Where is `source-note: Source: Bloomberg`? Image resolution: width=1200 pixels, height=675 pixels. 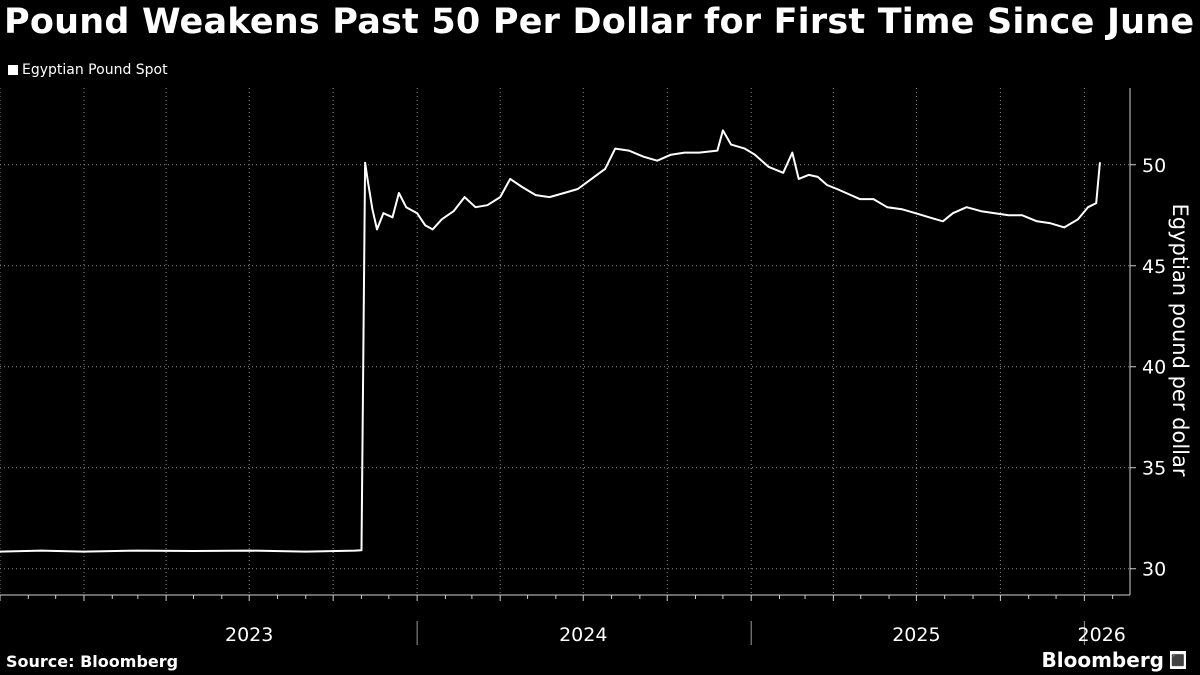 source-note: Source: Bloomberg is located at coordinates (92, 661).